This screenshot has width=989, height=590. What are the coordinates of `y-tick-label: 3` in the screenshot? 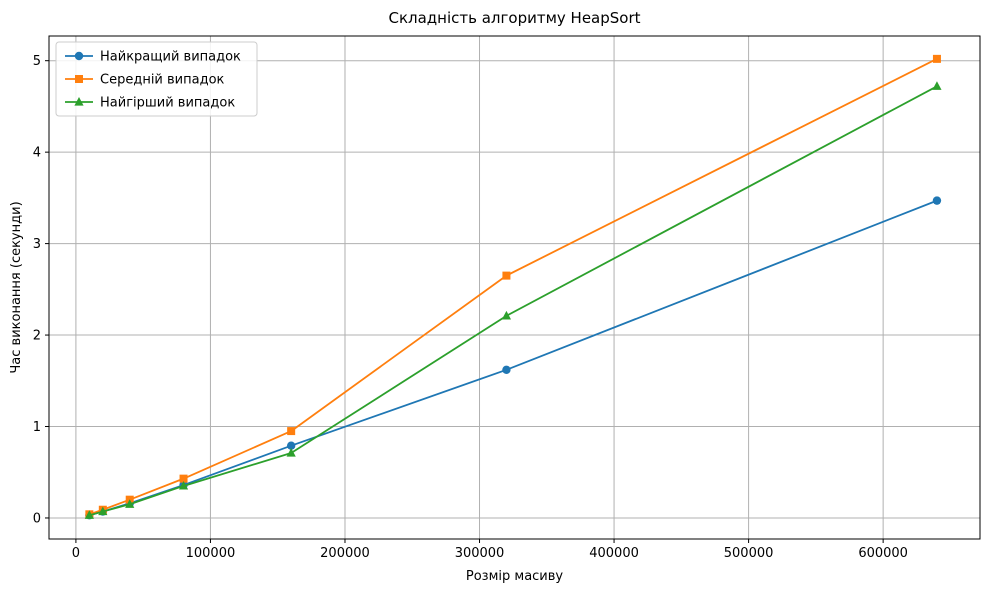 It's located at (37, 244).